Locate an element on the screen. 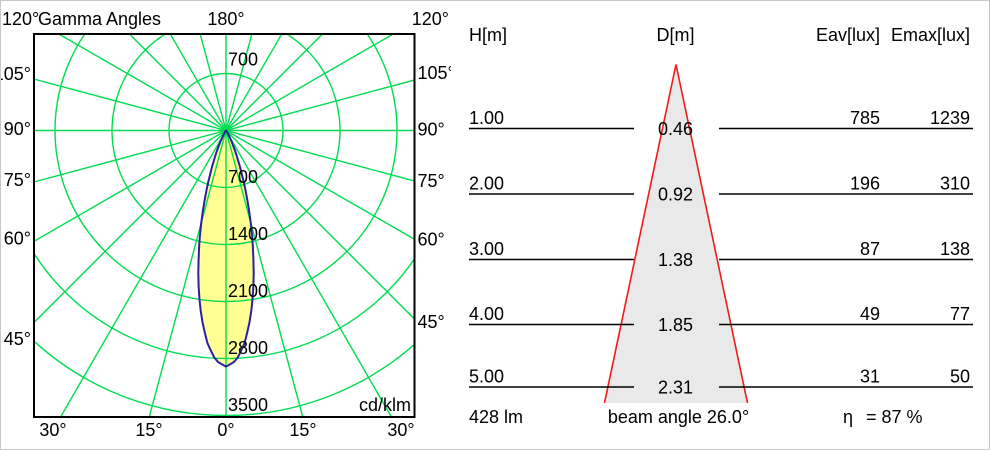 The image size is (990, 450). diameter-value: 0.92 is located at coordinates (675, 195).